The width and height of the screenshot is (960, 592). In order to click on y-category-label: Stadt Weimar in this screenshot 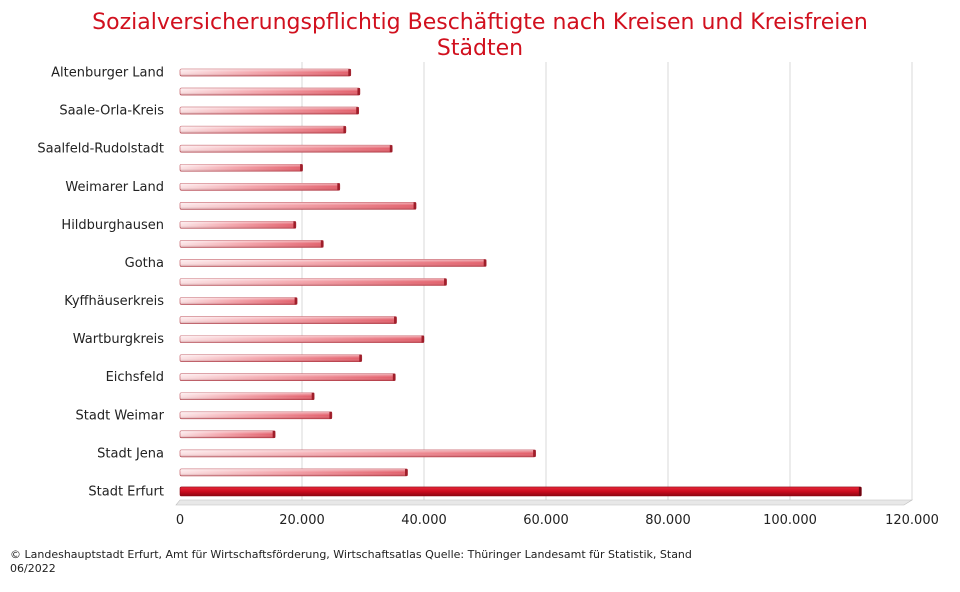, I will do `click(120, 415)`.